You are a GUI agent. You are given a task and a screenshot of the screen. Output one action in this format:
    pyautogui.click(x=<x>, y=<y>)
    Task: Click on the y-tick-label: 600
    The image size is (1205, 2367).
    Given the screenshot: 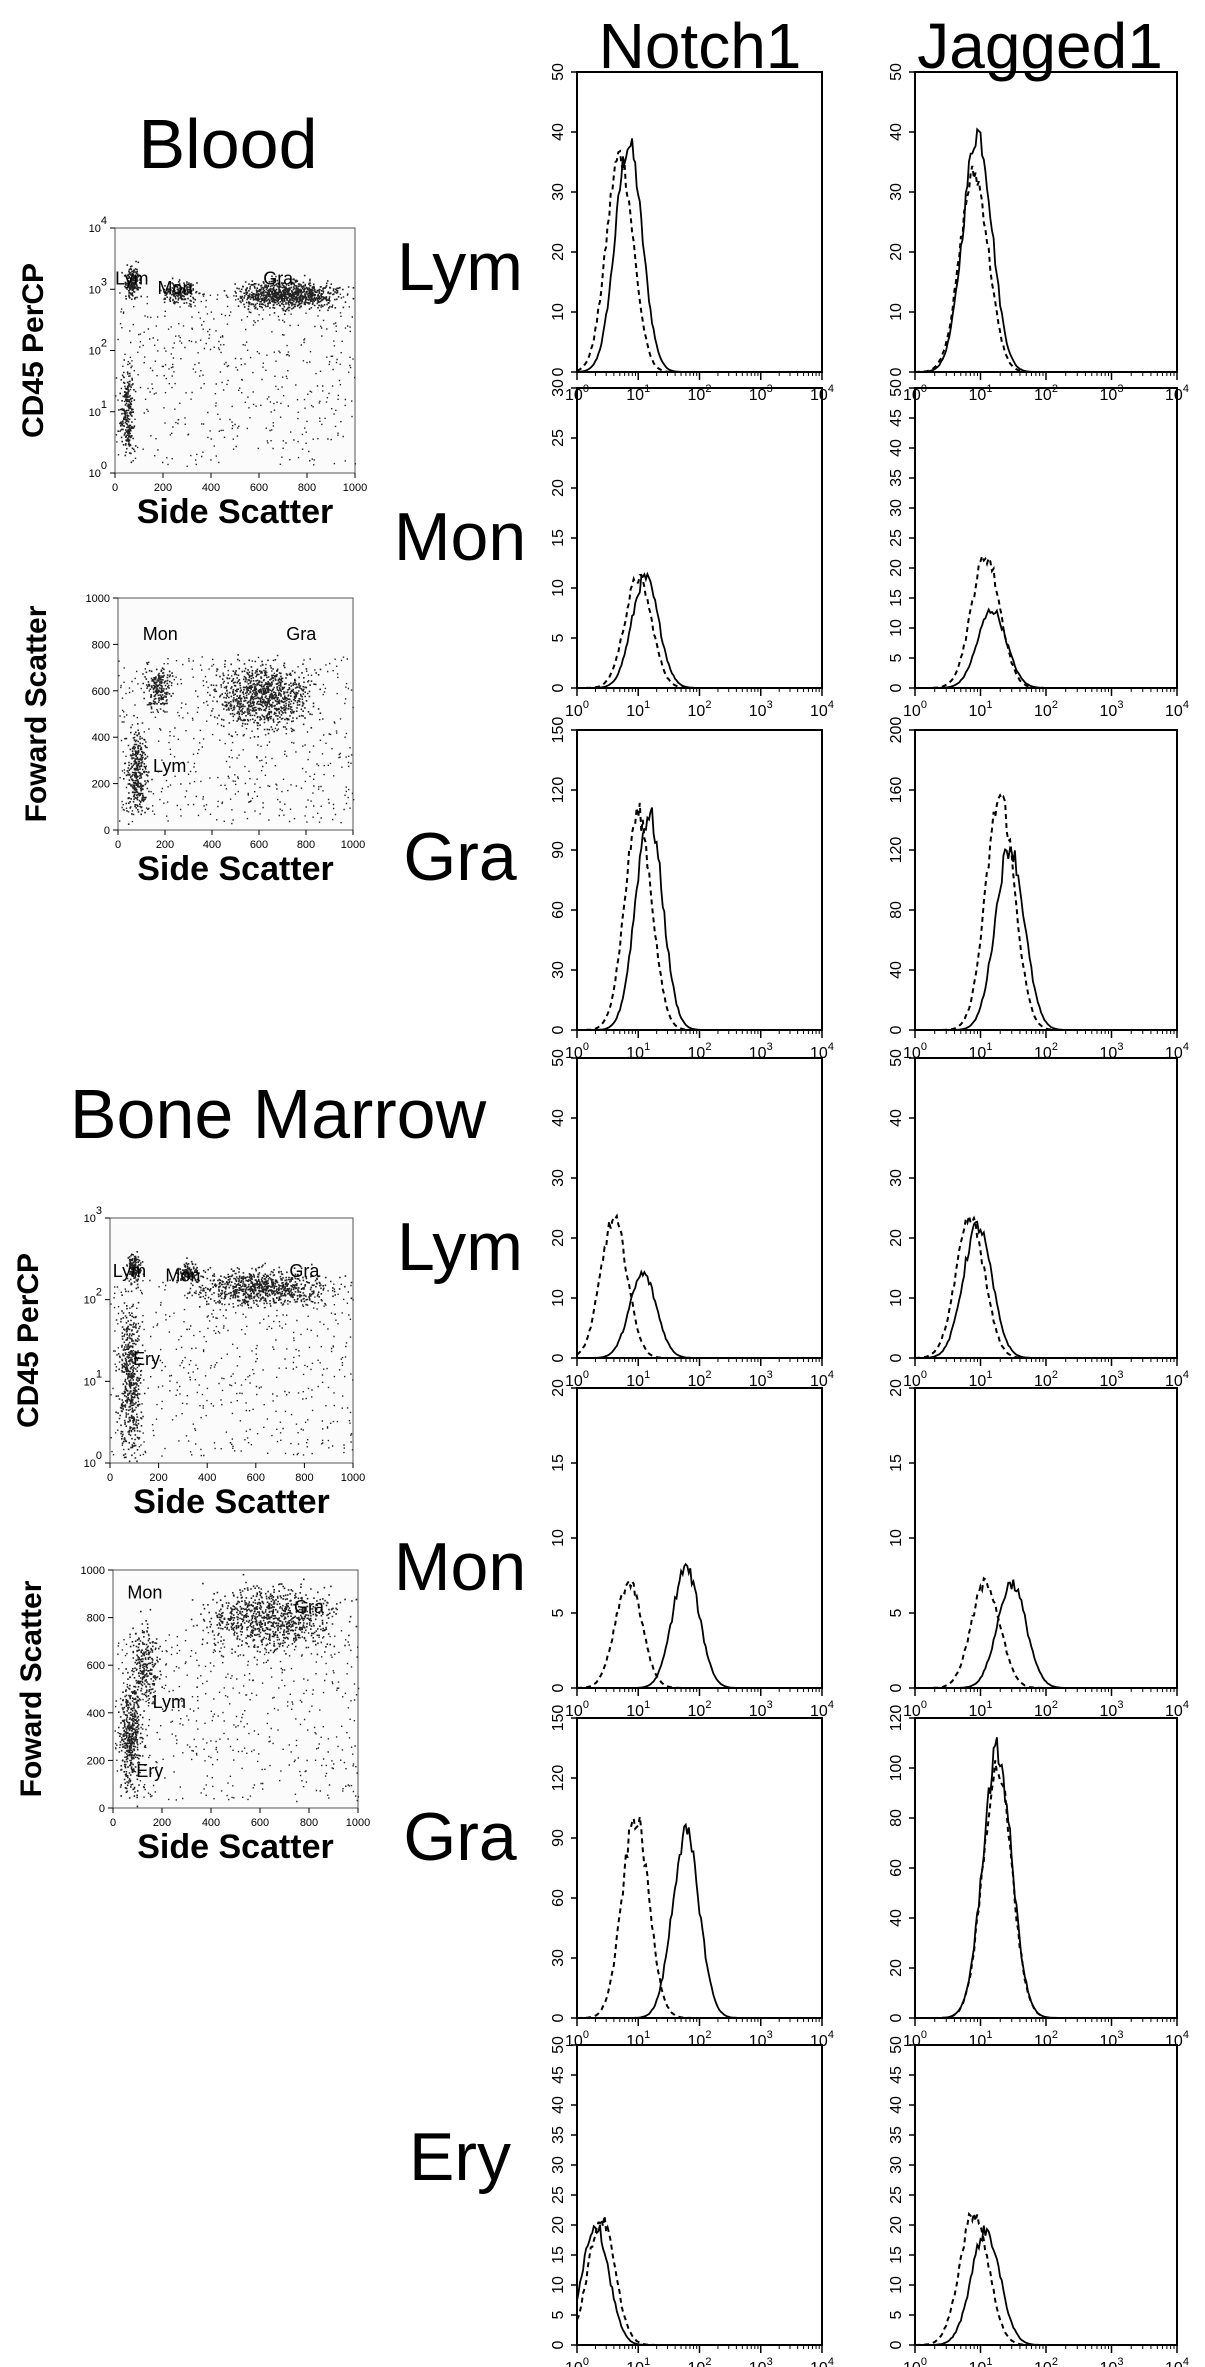 What is the action you would take?
    pyautogui.click(x=96, y=1666)
    